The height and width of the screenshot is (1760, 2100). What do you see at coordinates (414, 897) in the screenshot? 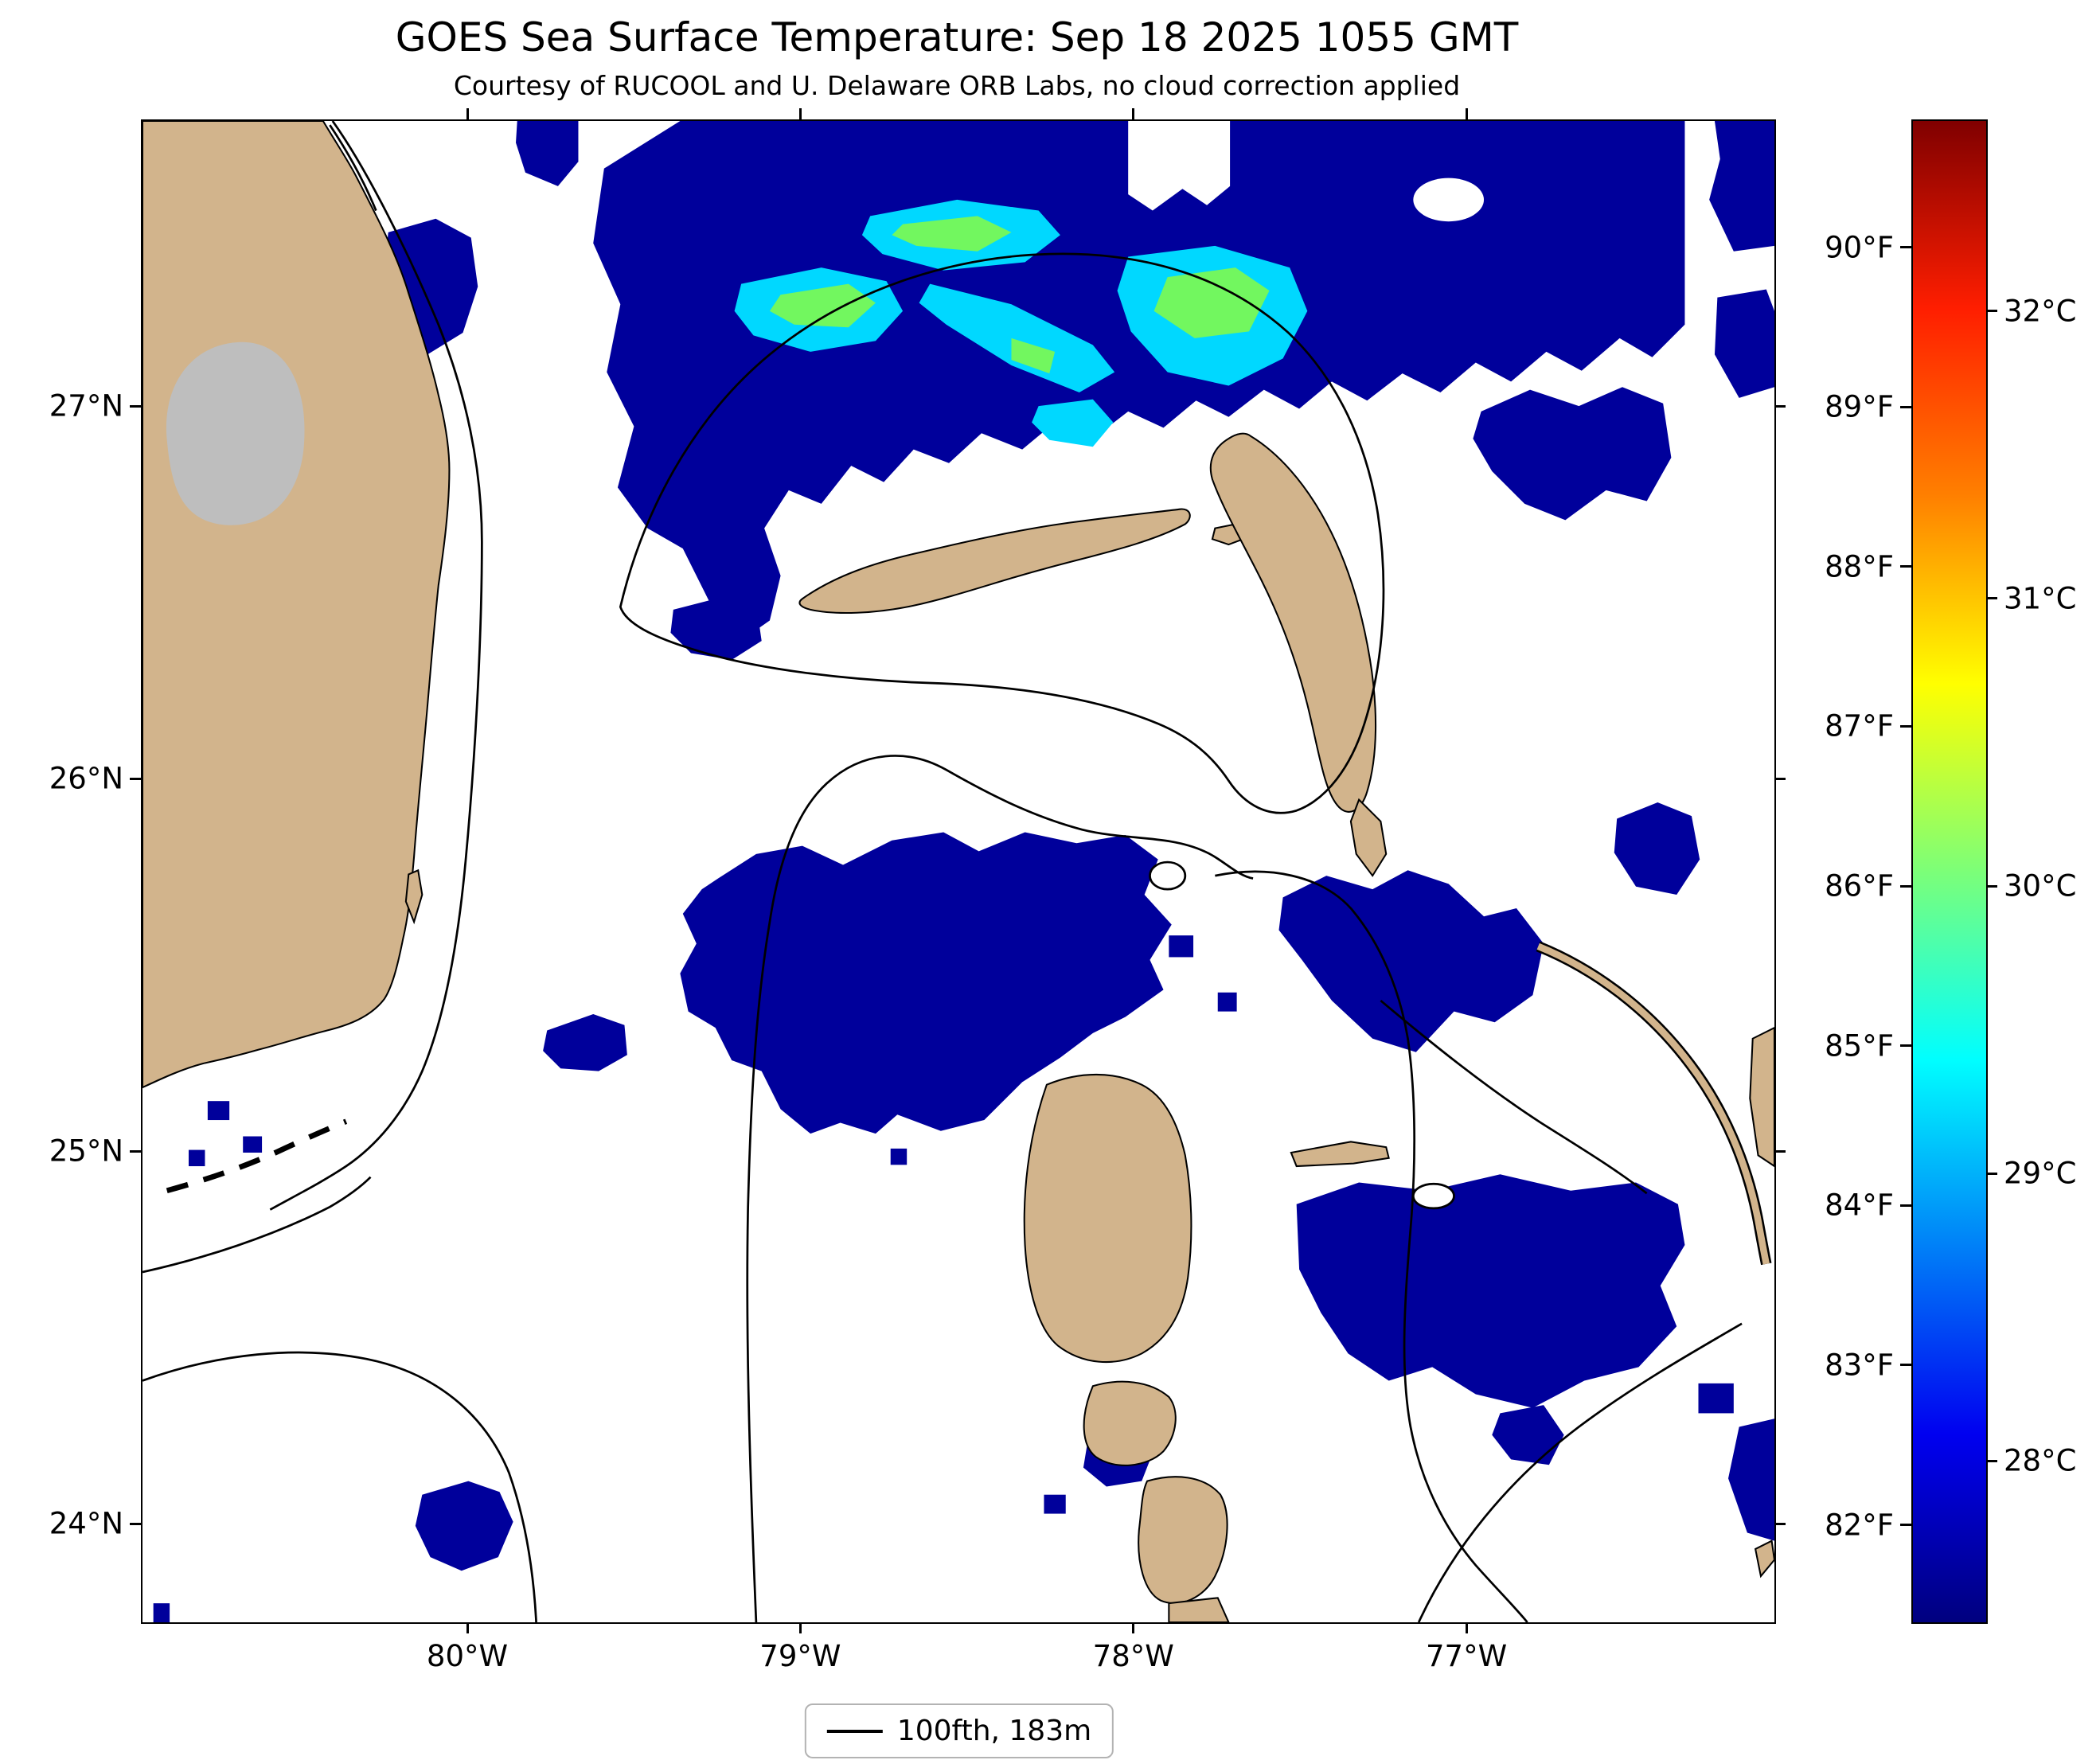
I see `florida-coast-sliver` at bounding box center [414, 897].